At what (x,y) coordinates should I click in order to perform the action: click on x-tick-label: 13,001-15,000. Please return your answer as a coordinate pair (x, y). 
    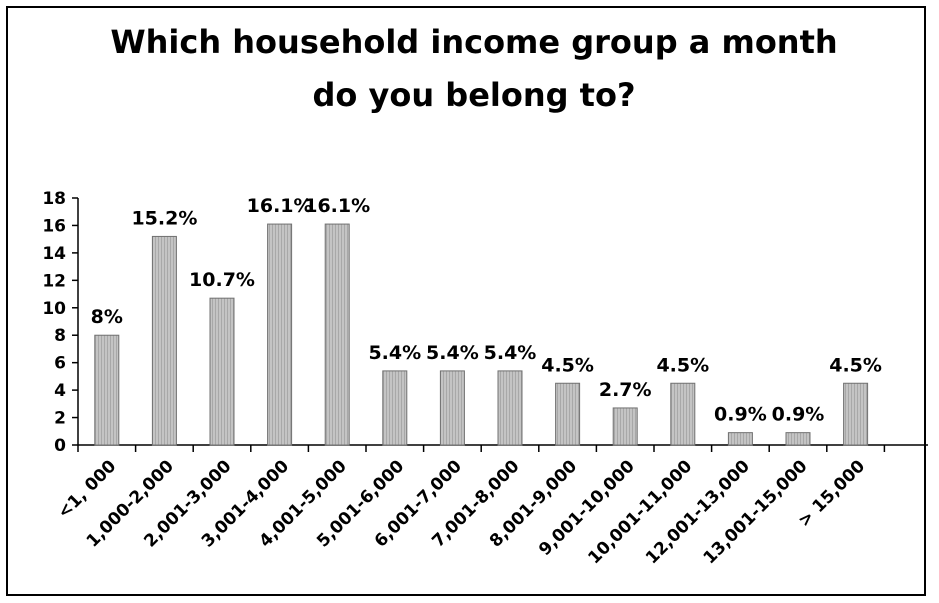
    Looking at the image, I should click on (756, 512).